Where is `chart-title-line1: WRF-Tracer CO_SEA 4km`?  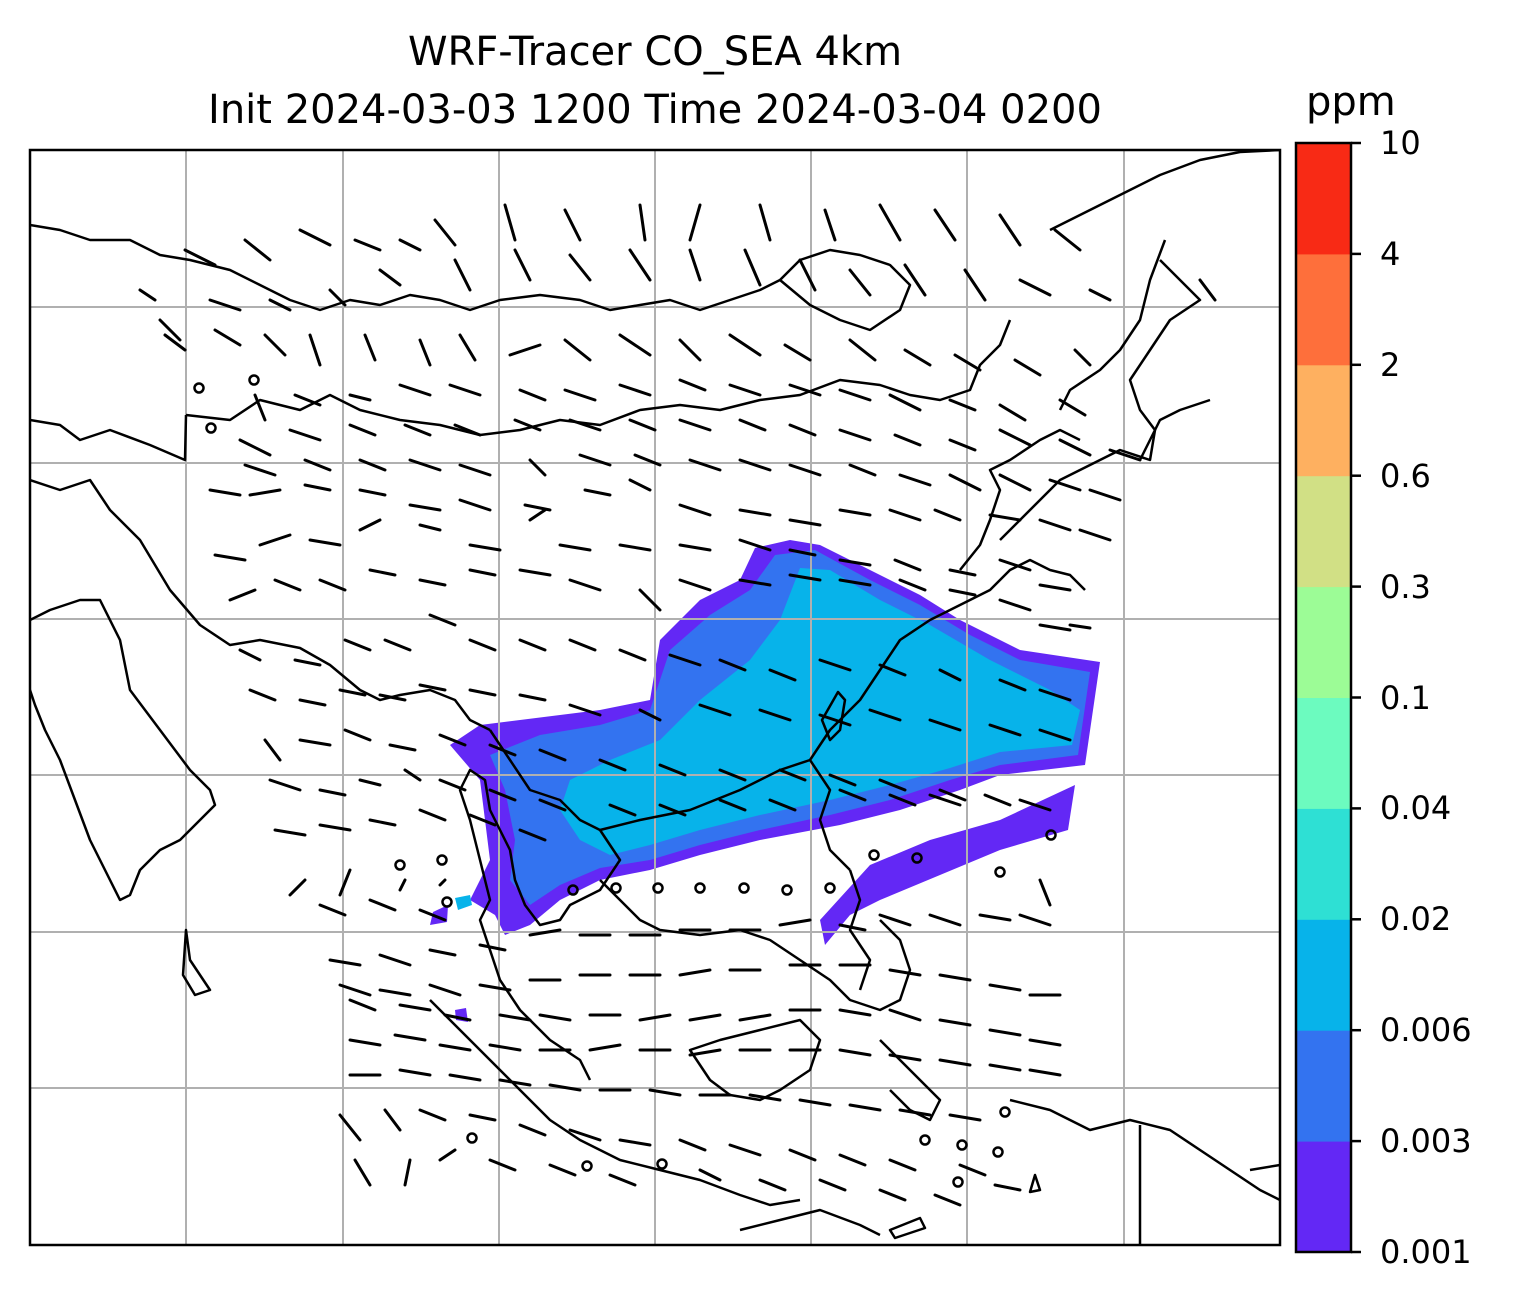
chart-title-line1: WRF-Tracer CO_SEA 4km is located at coordinates (655, 52).